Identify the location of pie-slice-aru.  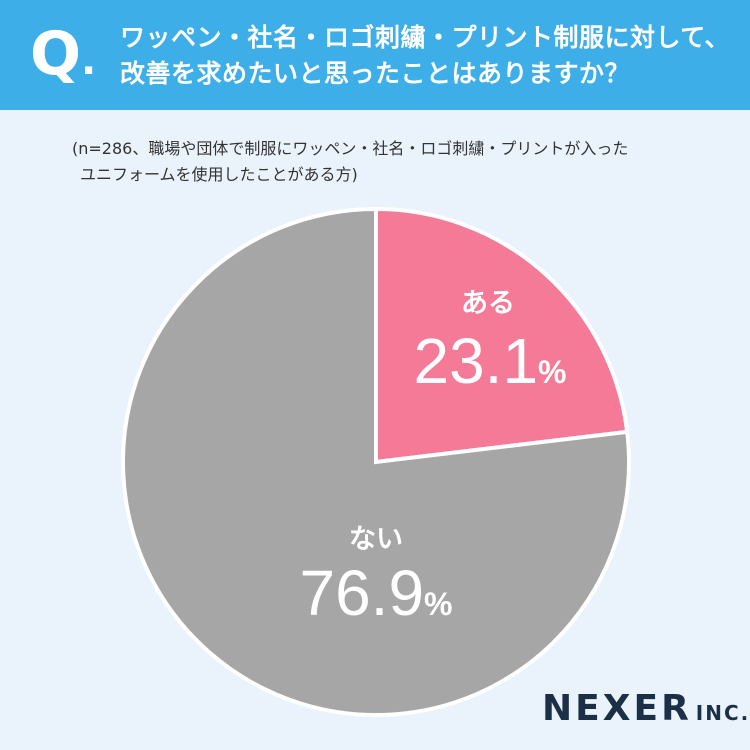
(502, 335).